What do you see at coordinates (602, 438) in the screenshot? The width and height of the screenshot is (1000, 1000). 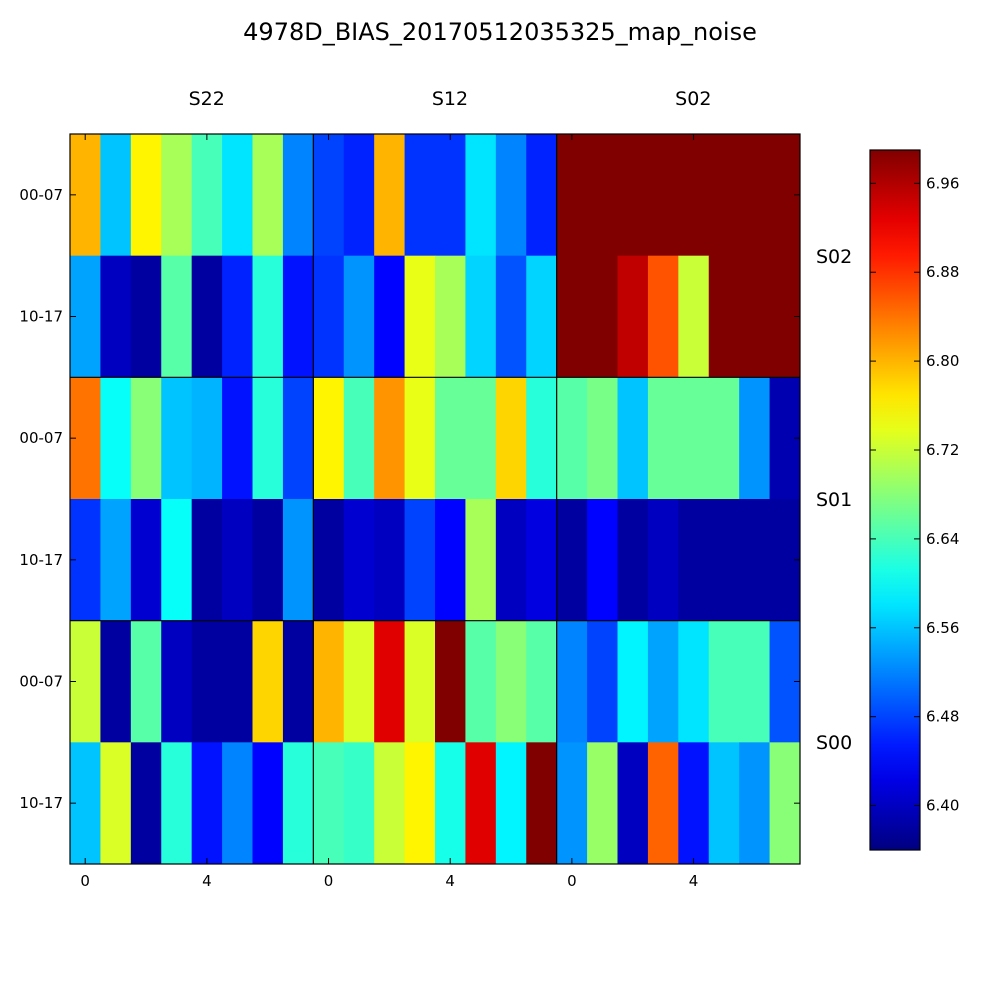 I see `heatmap-cell-r2-c17` at bounding box center [602, 438].